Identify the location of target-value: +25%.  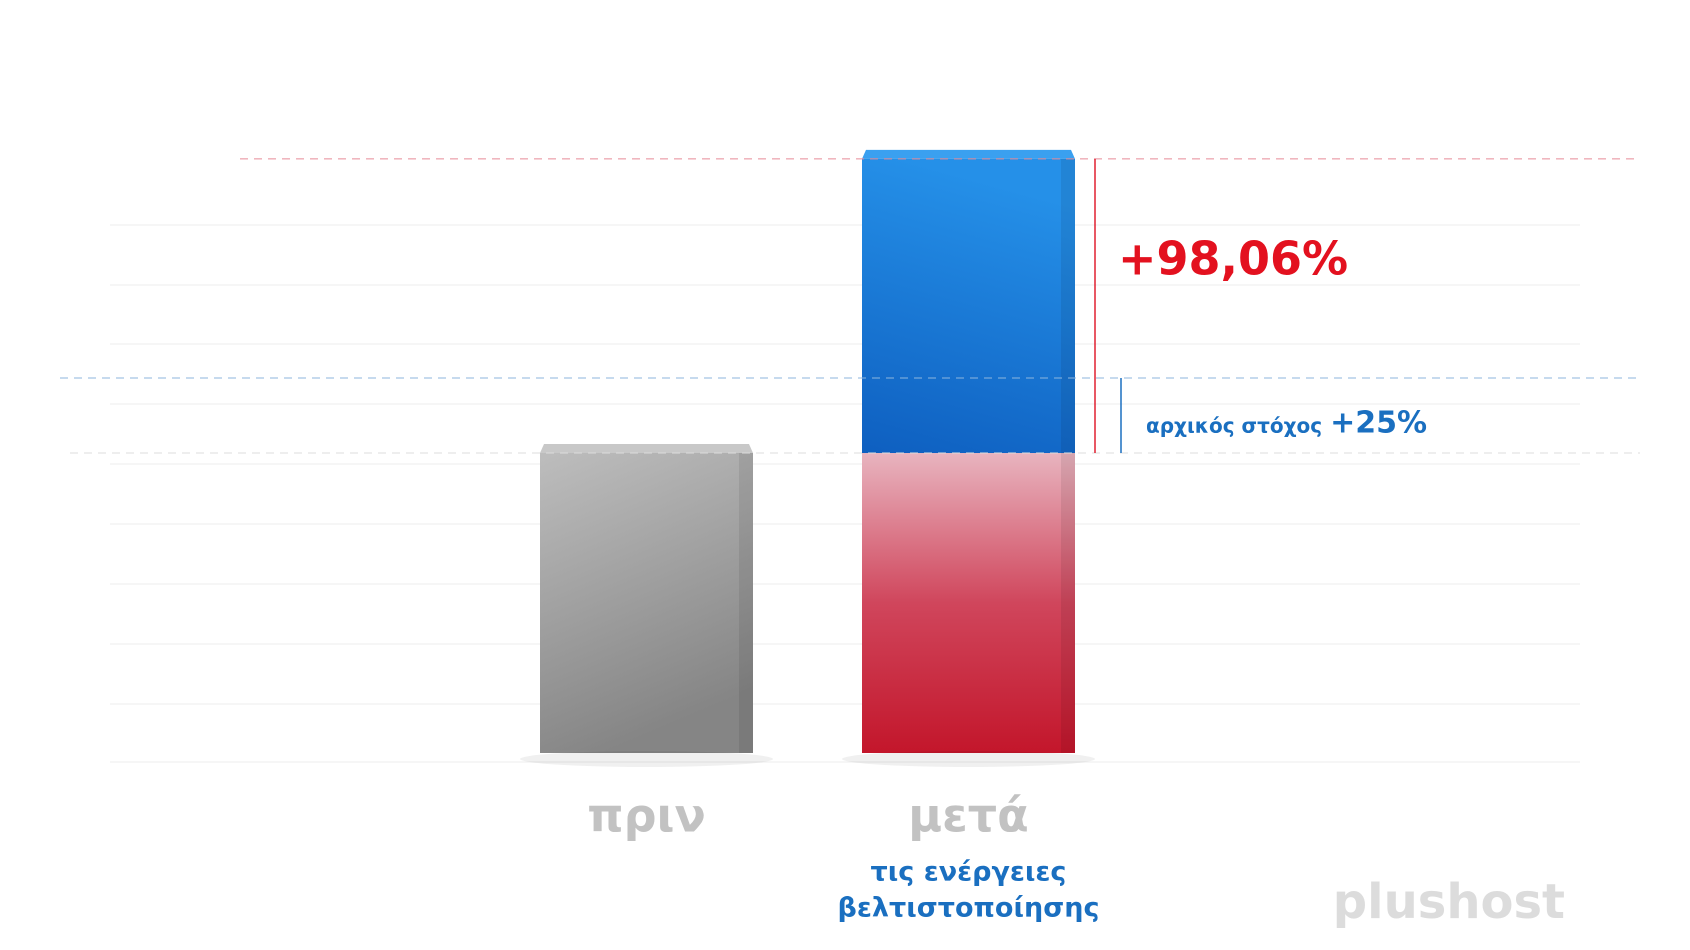
(1378, 423).